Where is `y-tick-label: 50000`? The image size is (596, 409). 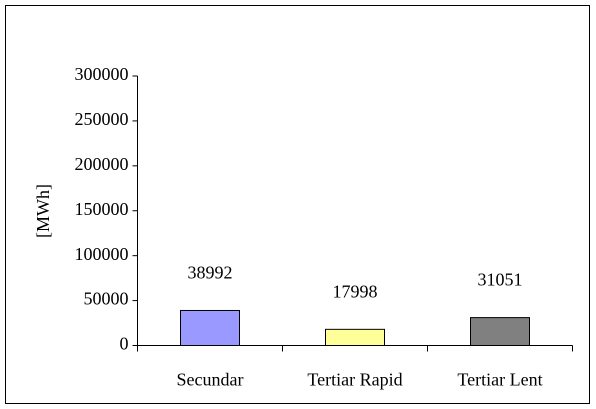
y-tick-label: 50000 is located at coordinates (106, 299).